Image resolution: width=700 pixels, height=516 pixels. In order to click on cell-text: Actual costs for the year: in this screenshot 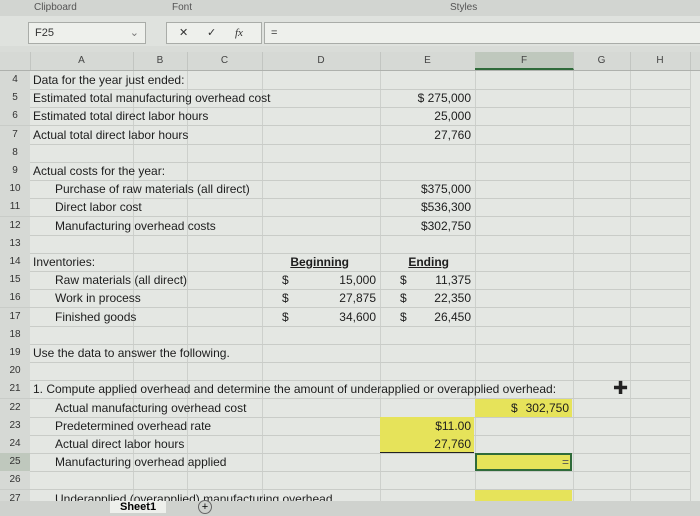, I will do `click(99, 171)`.